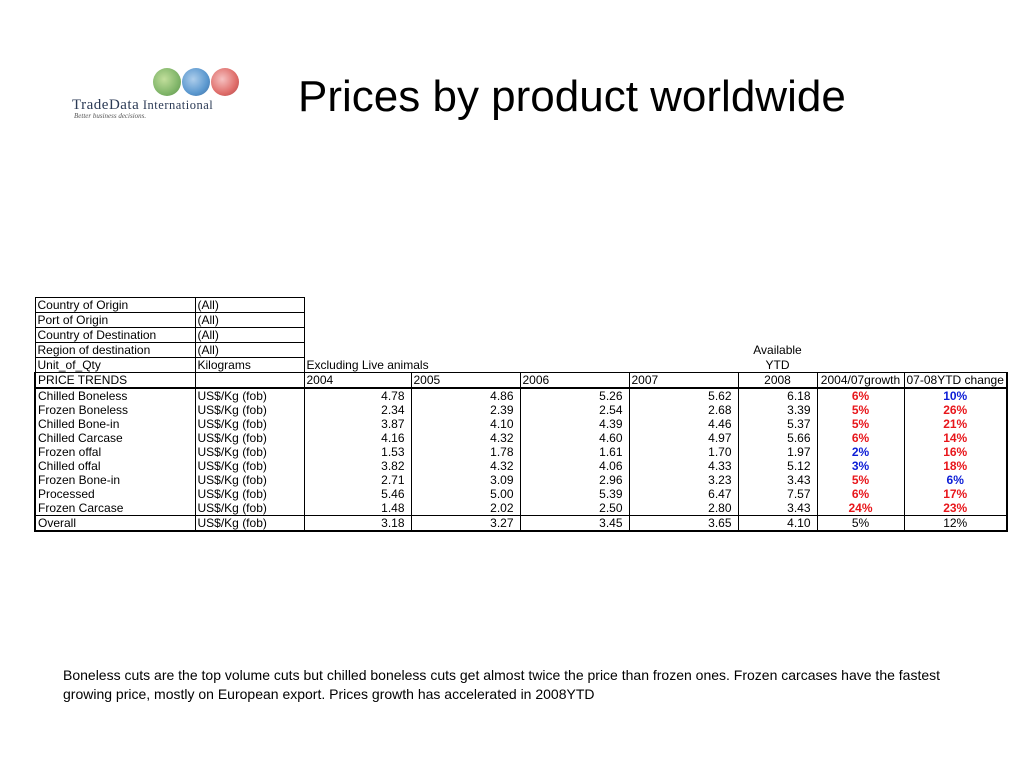  Describe the element at coordinates (357, 452) in the screenshot. I see `price-cell: 1.53` at that location.